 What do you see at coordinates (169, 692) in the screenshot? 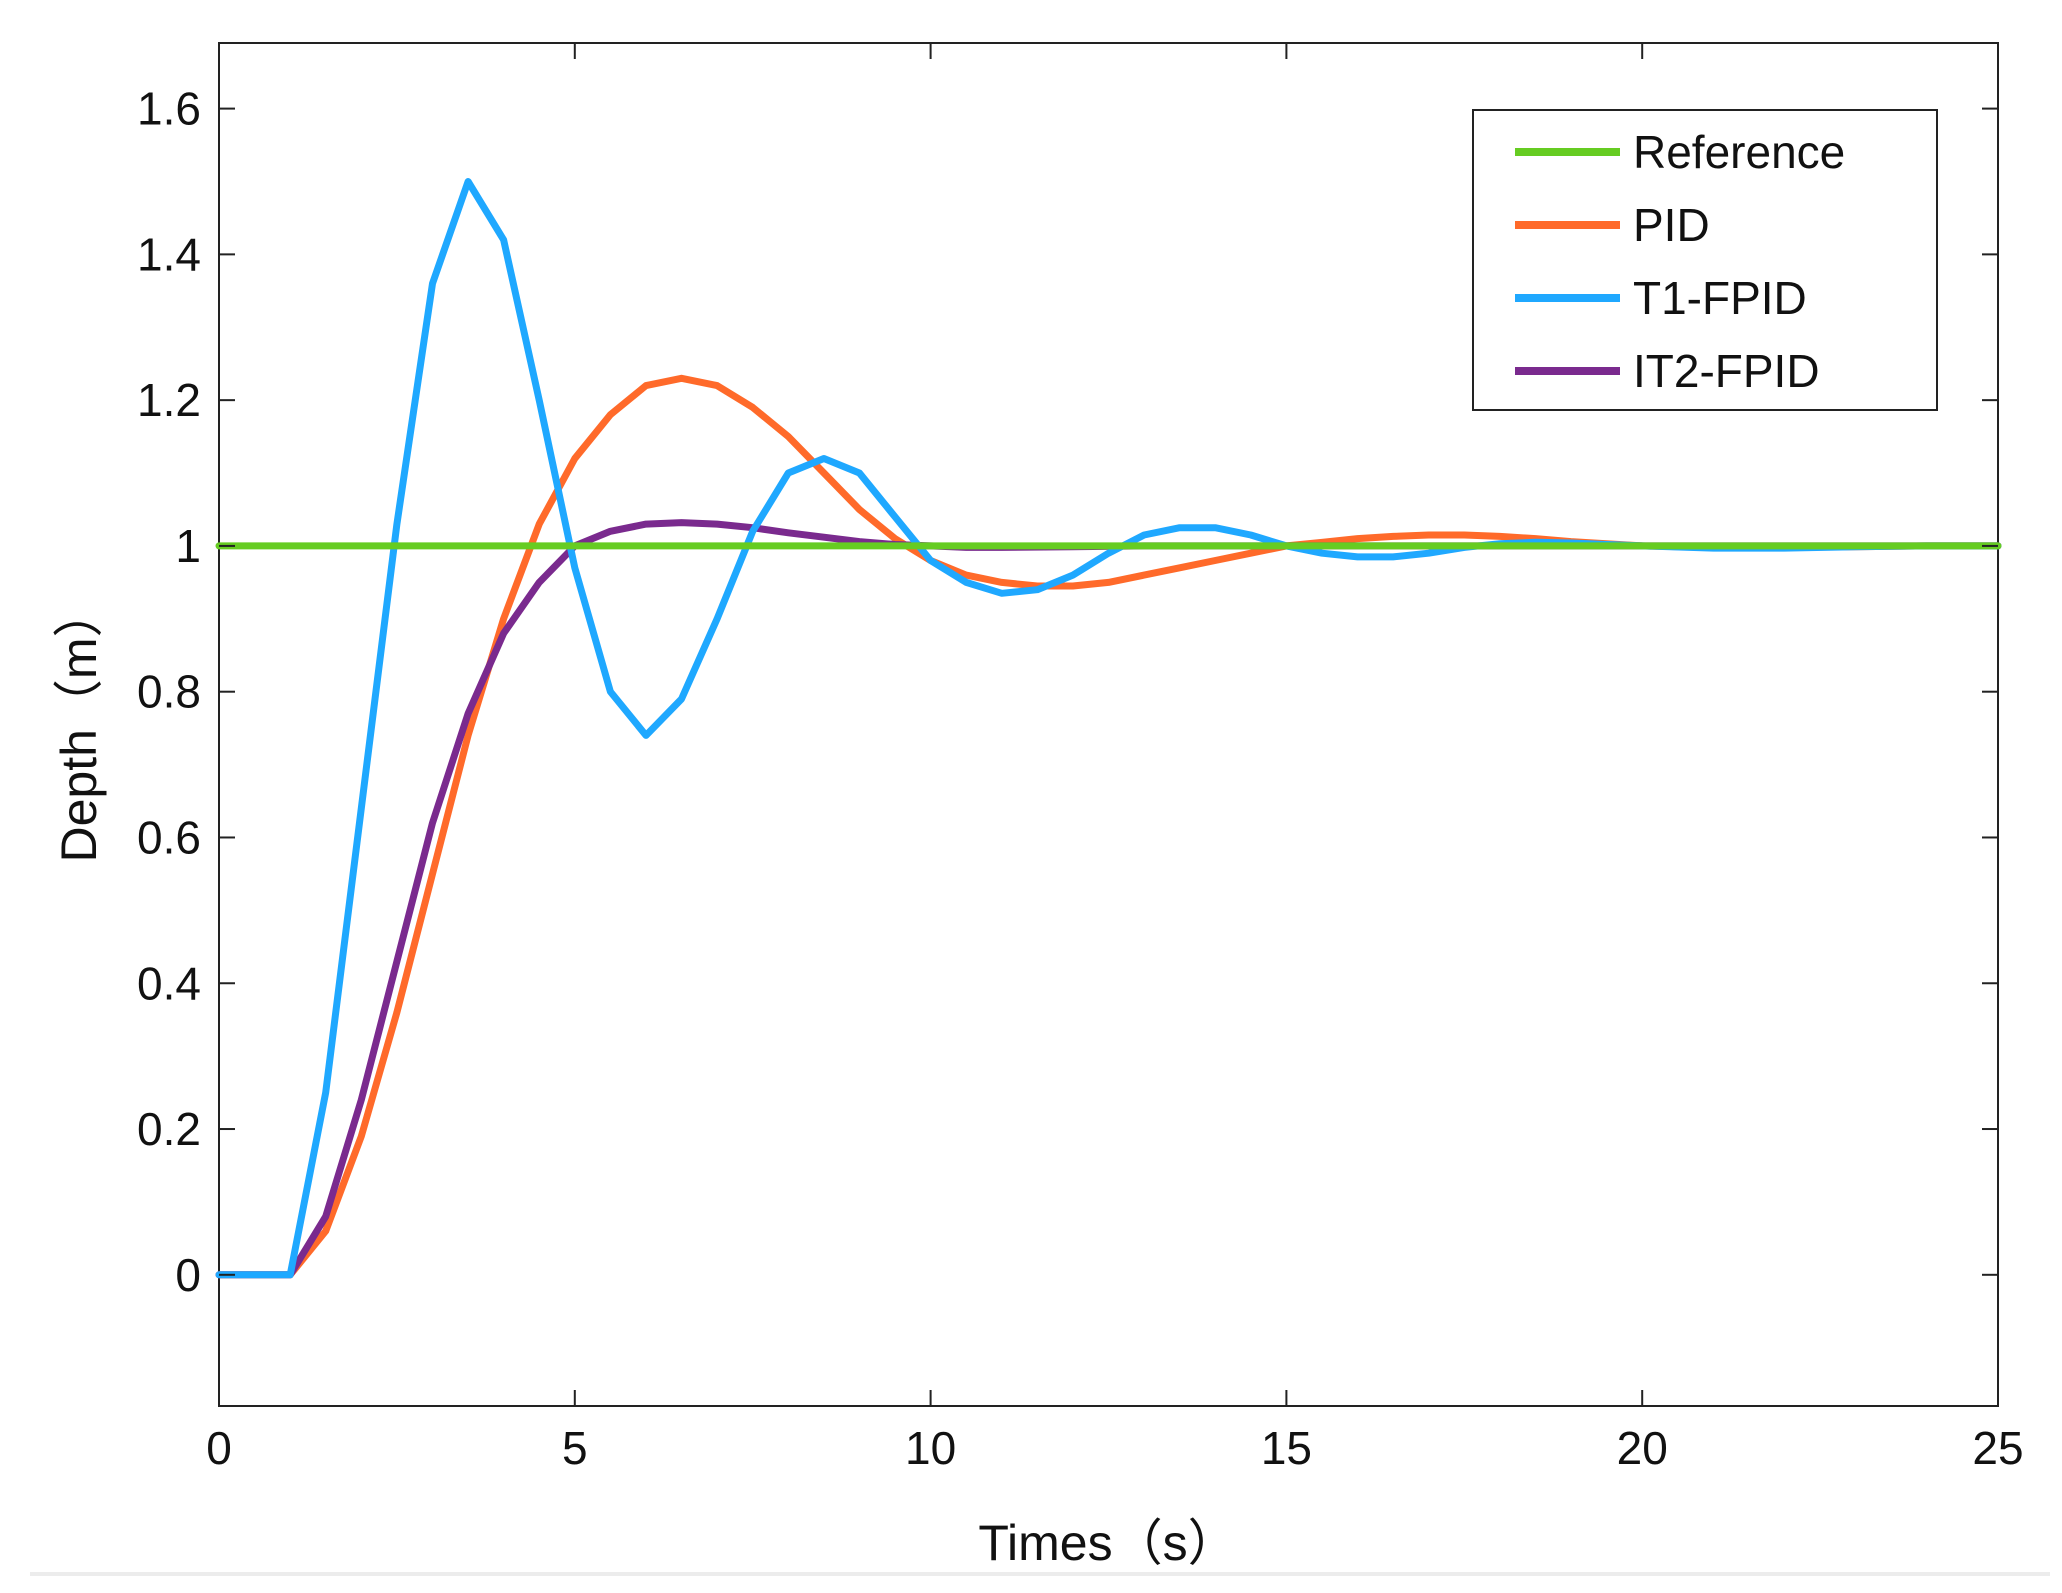
I see `y-tick-label: 0.8` at bounding box center [169, 692].